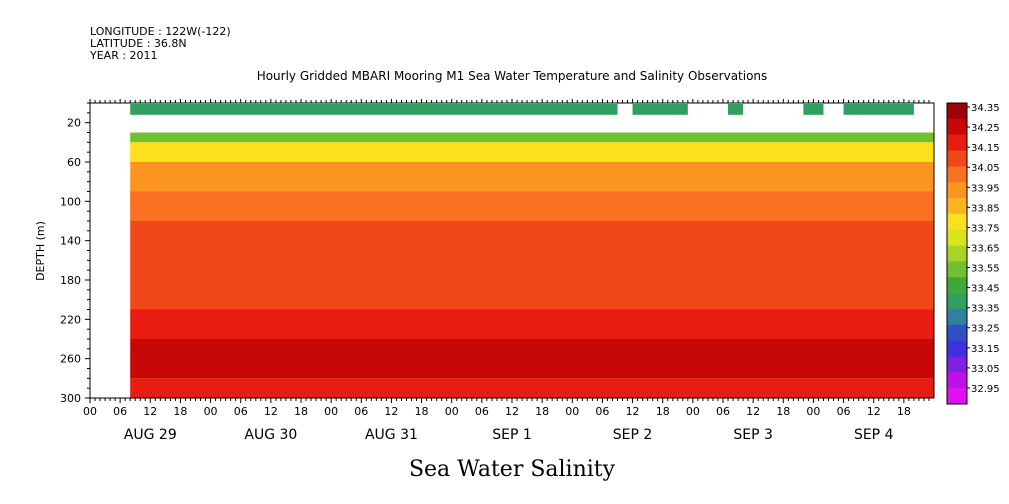  What do you see at coordinates (693, 411) in the screenshot?
I see `x-tick-label-20: 00` at bounding box center [693, 411].